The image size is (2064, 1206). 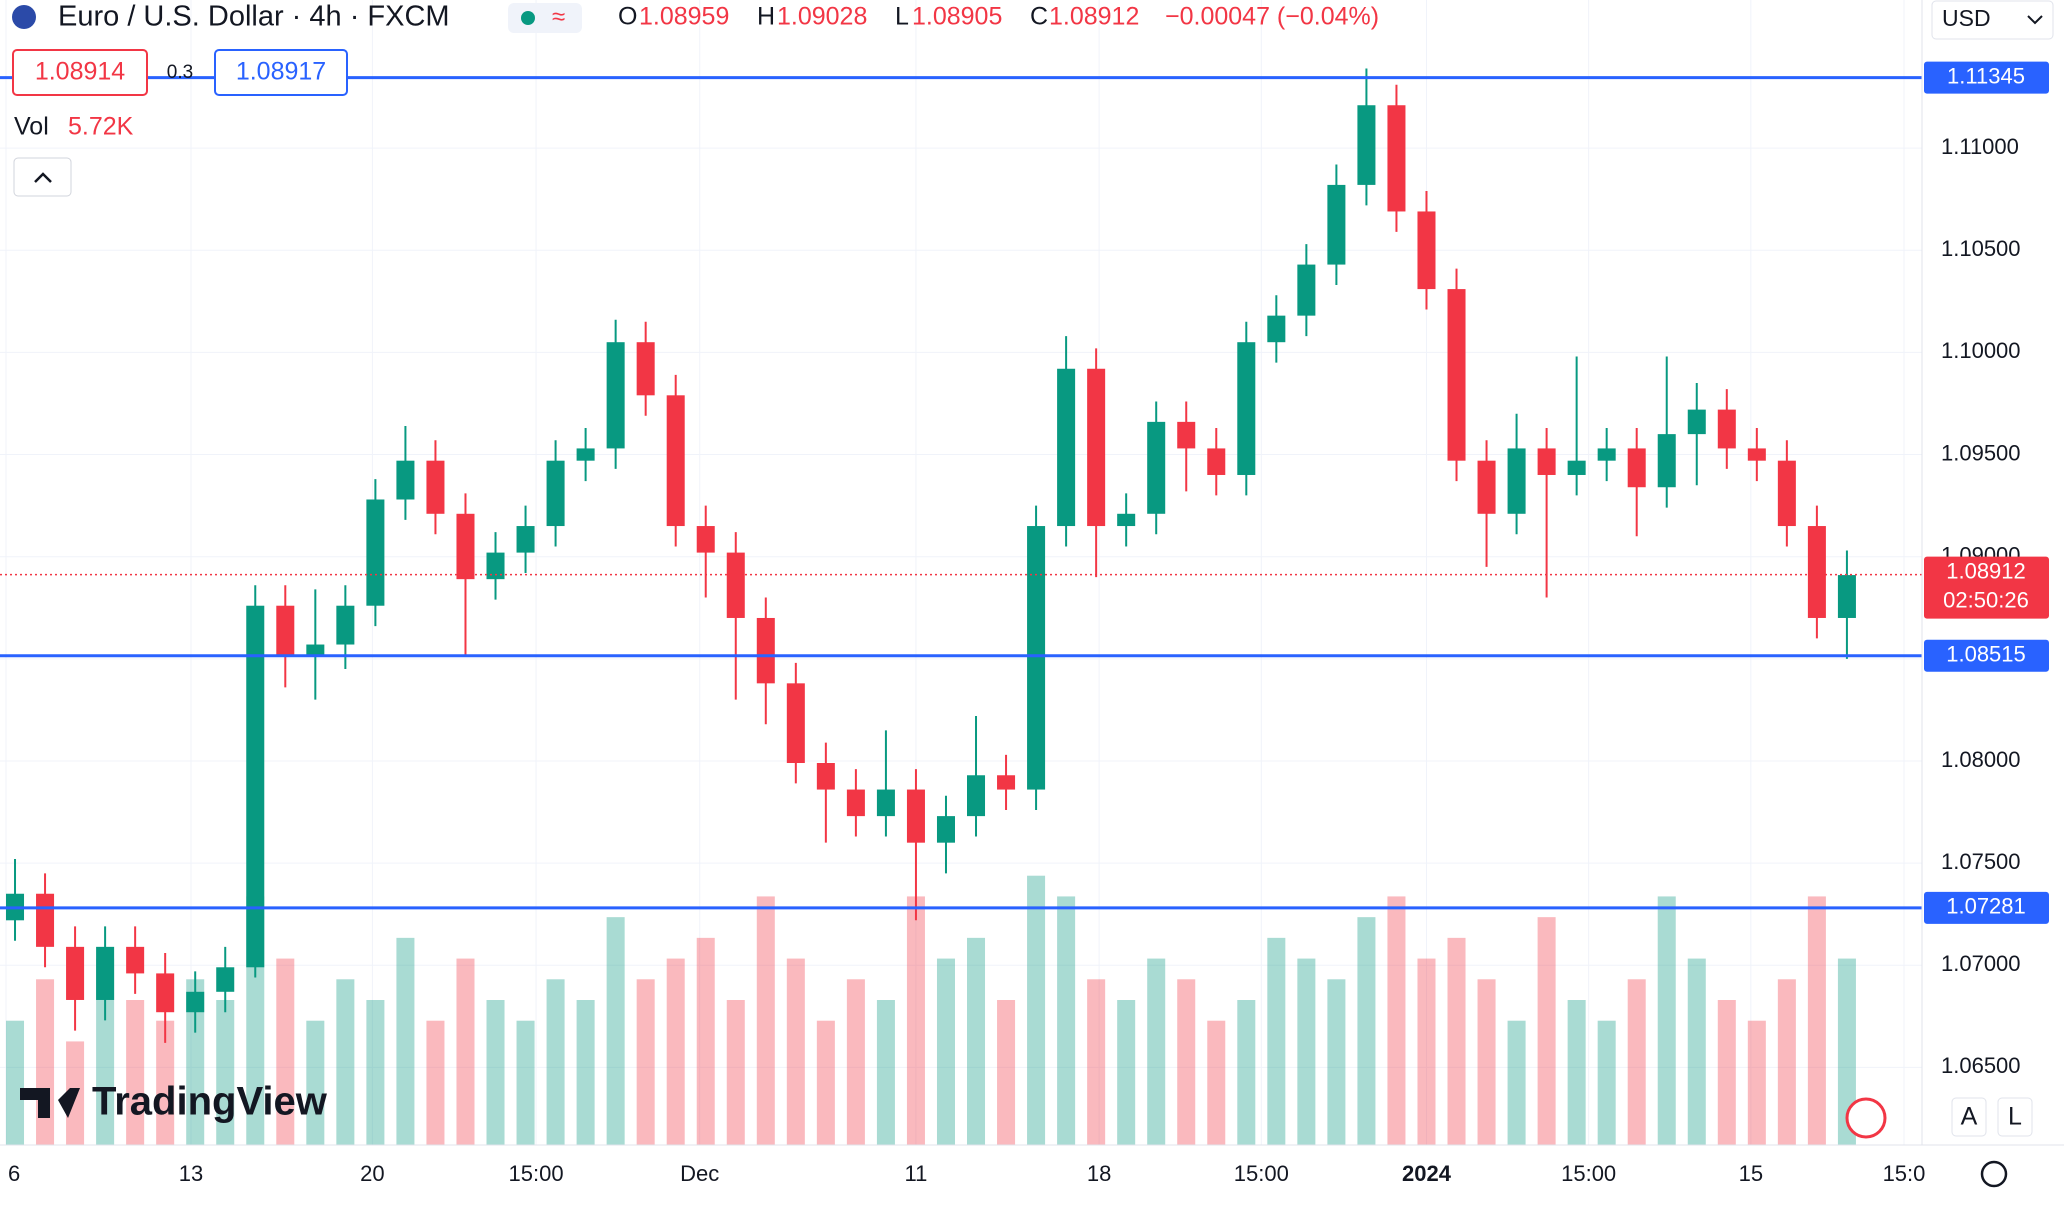 I want to click on last-price-box, so click(x=1986, y=587).